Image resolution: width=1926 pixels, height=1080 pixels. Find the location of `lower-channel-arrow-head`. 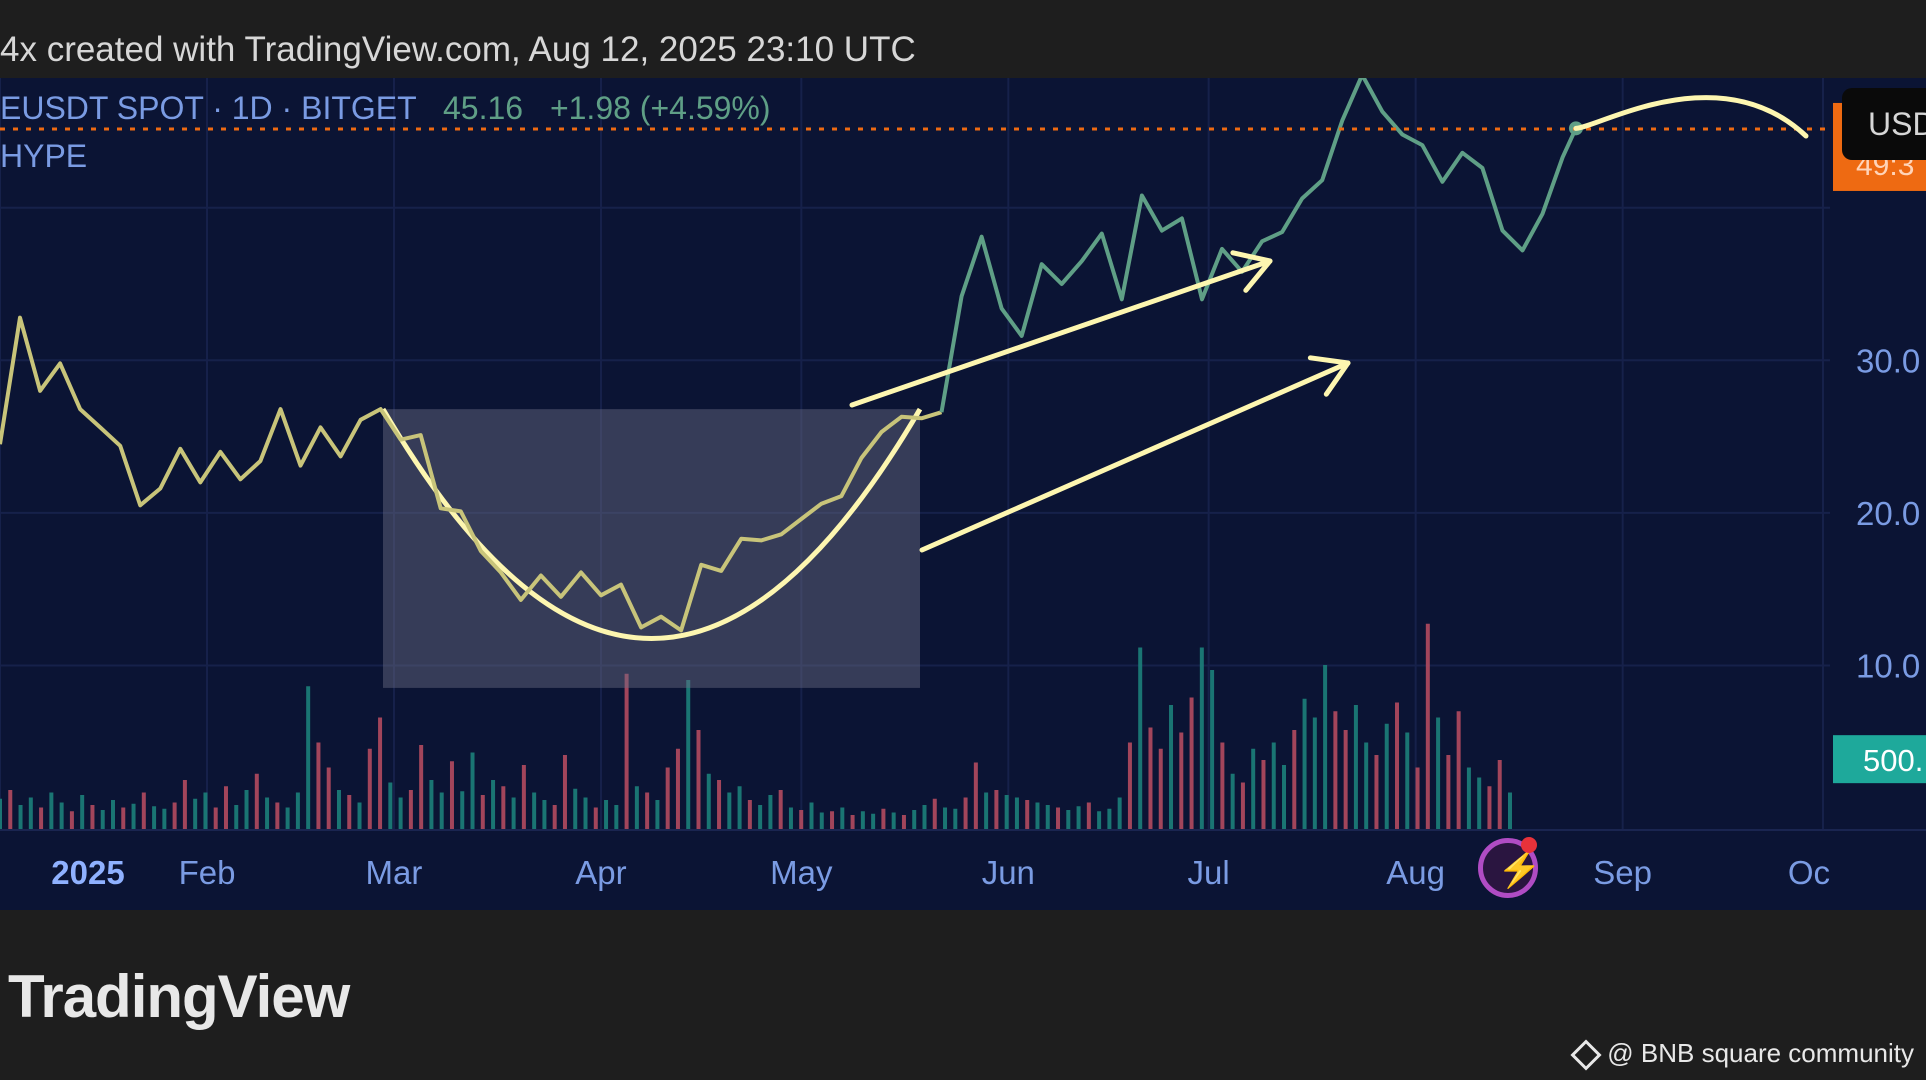

lower-channel-arrow-head is located at coordinates (1329, 376).